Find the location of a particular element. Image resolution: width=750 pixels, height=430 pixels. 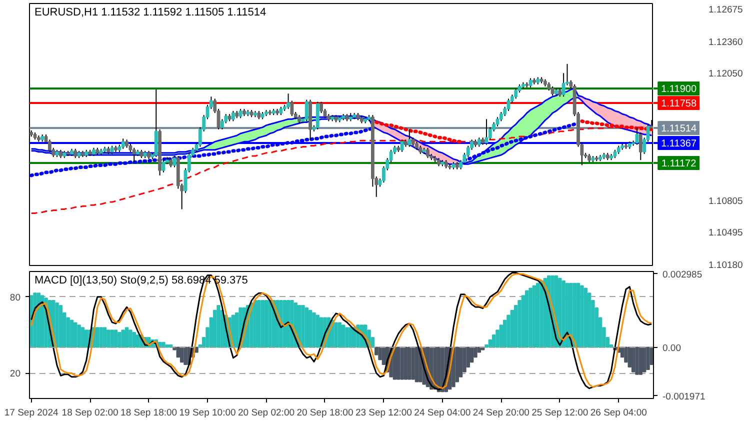

y2-tick-label: -0.001971 is located at coordinates (684, 396).